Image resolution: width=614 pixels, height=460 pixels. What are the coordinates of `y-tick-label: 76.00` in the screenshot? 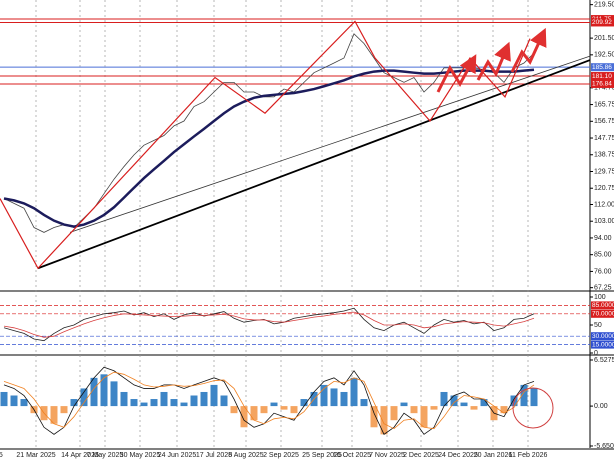 It's located at (603, 271).